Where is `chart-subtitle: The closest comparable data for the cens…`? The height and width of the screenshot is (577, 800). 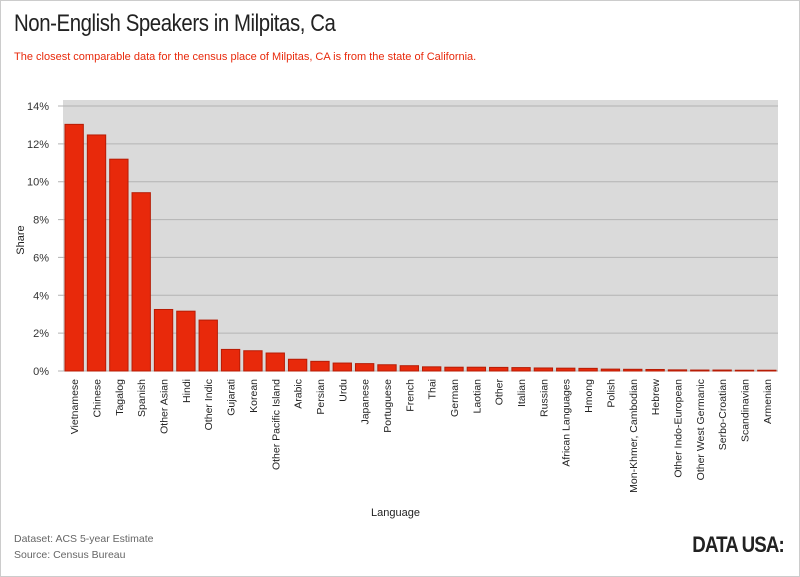
chart-subtitle: The closest comparable data for the cens… is located at coordinates (245, 57).